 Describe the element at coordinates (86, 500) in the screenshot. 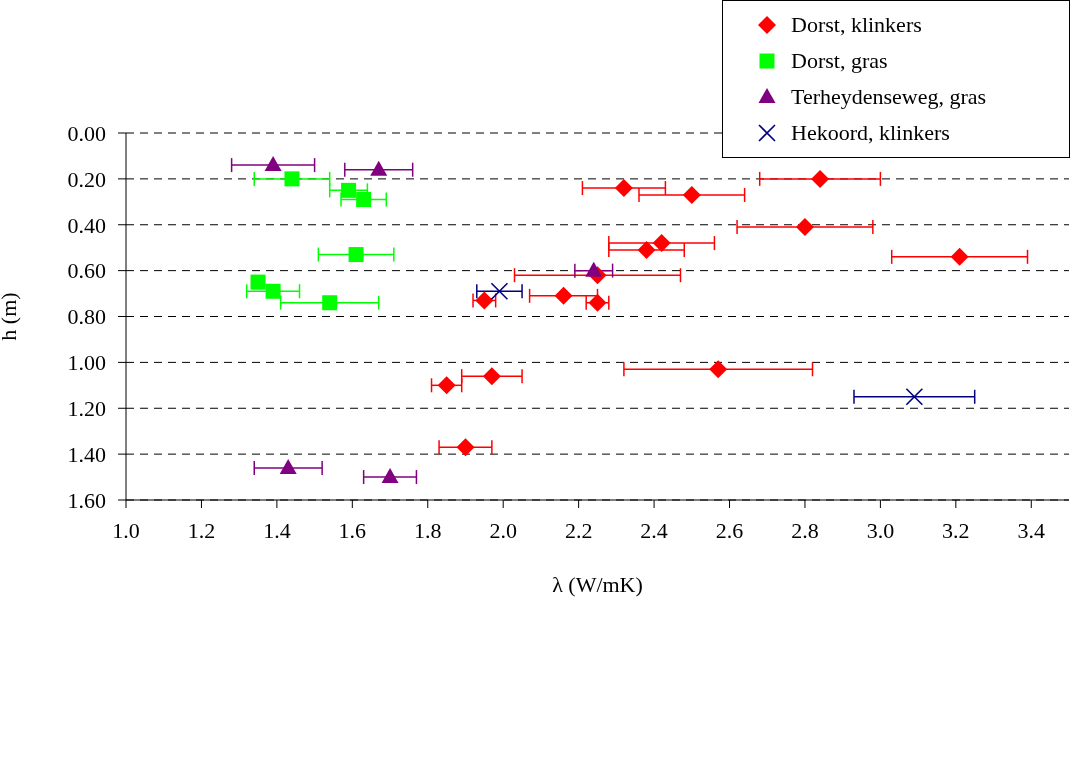

I see `y-tick-label: 1.60` at that location.